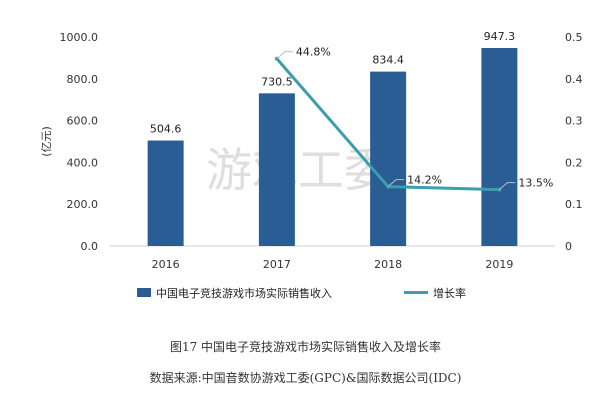  Describe the element at coordinates (388, 264) in the screenshot. I see `x-tick-label: 2018` at that location.